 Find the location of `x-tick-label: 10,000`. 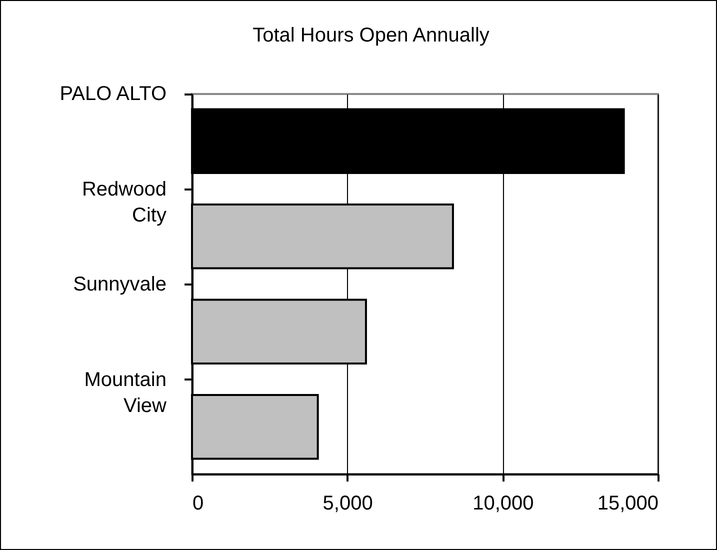

x-tick-label: 10,000 is located at coordinates (503, 503).